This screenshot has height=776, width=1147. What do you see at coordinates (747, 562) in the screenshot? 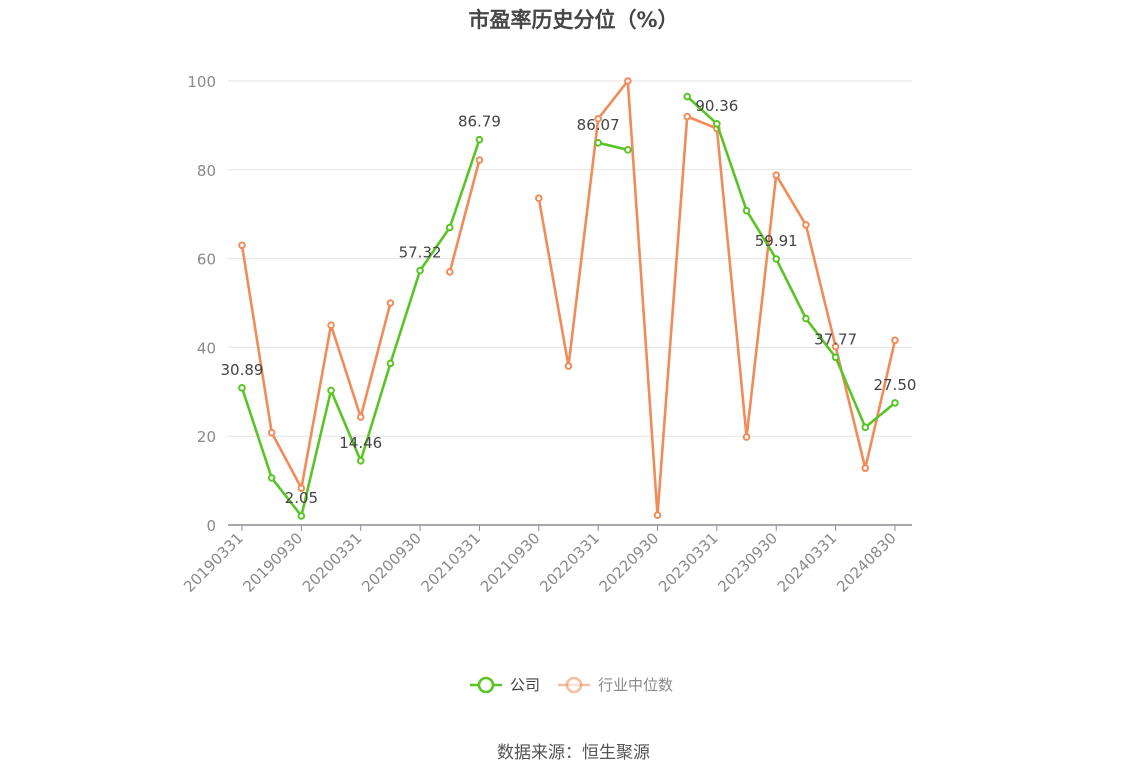
I see `x-tick-label: 20230930` at bounding box center [747, 562].